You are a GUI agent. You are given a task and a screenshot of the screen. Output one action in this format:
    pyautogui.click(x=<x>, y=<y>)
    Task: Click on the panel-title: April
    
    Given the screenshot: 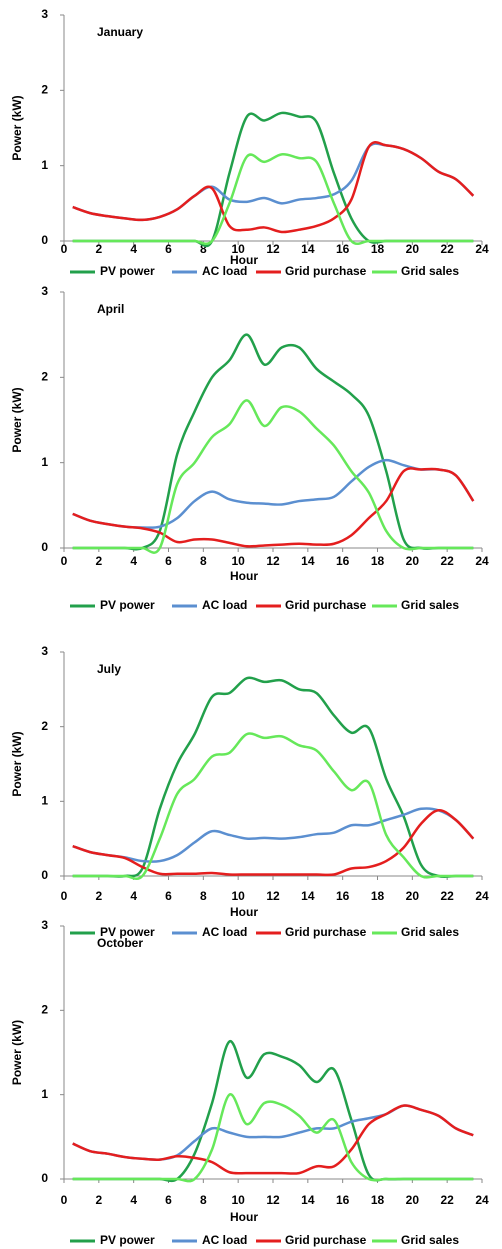 What is the action you would take?
    pyautogui.click(x=110, y=309)
    